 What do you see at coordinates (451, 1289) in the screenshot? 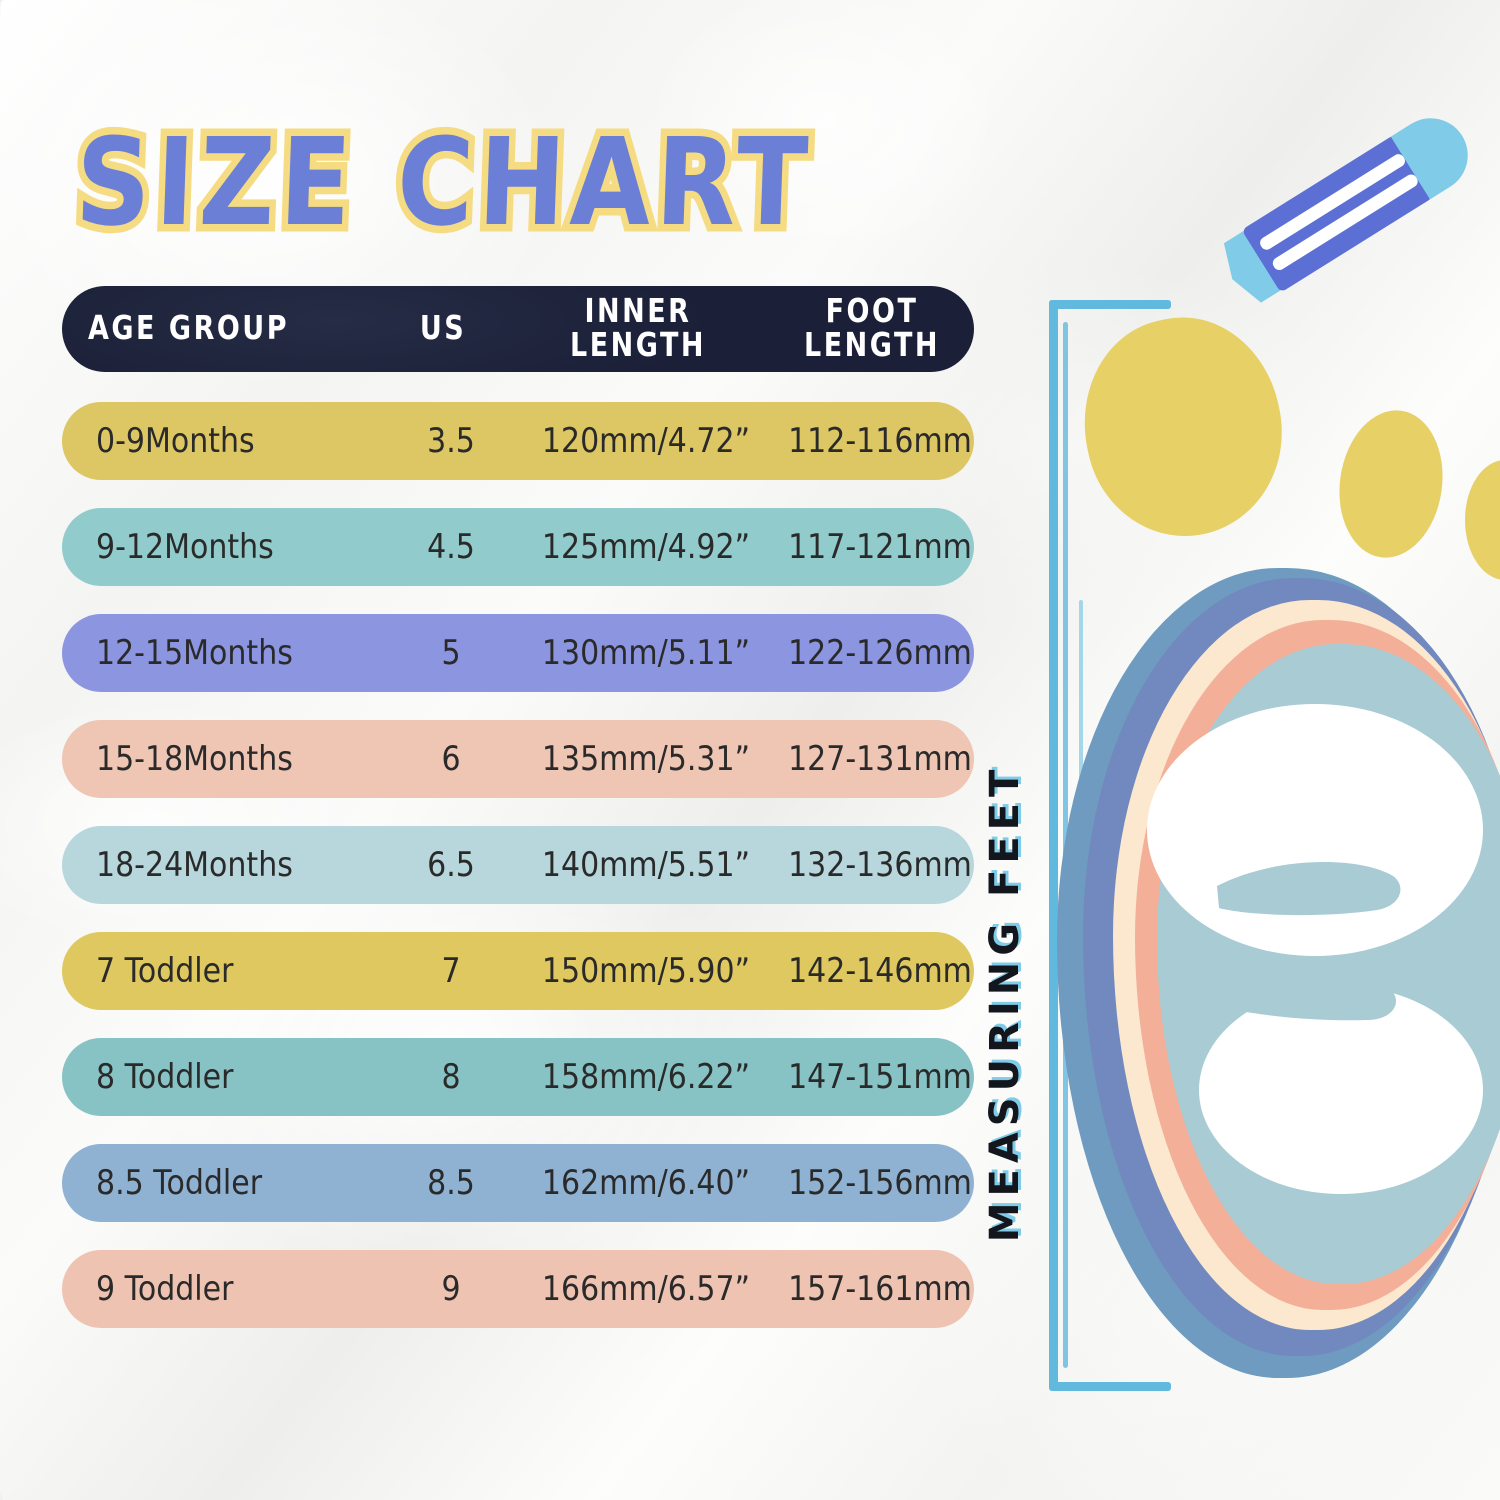
I see `cell-us: 9` at bounding box center [451, 1289].